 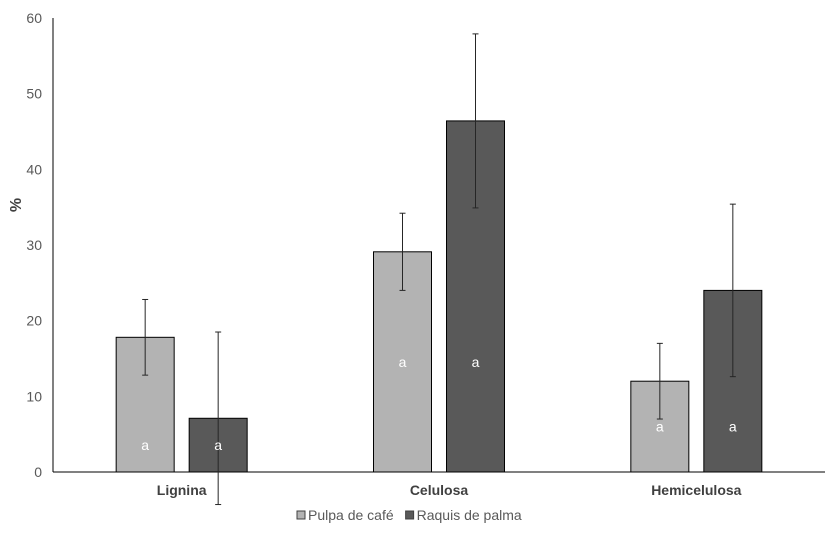 I want to click on y-tick-label: 10, so click(x=34, y=396).